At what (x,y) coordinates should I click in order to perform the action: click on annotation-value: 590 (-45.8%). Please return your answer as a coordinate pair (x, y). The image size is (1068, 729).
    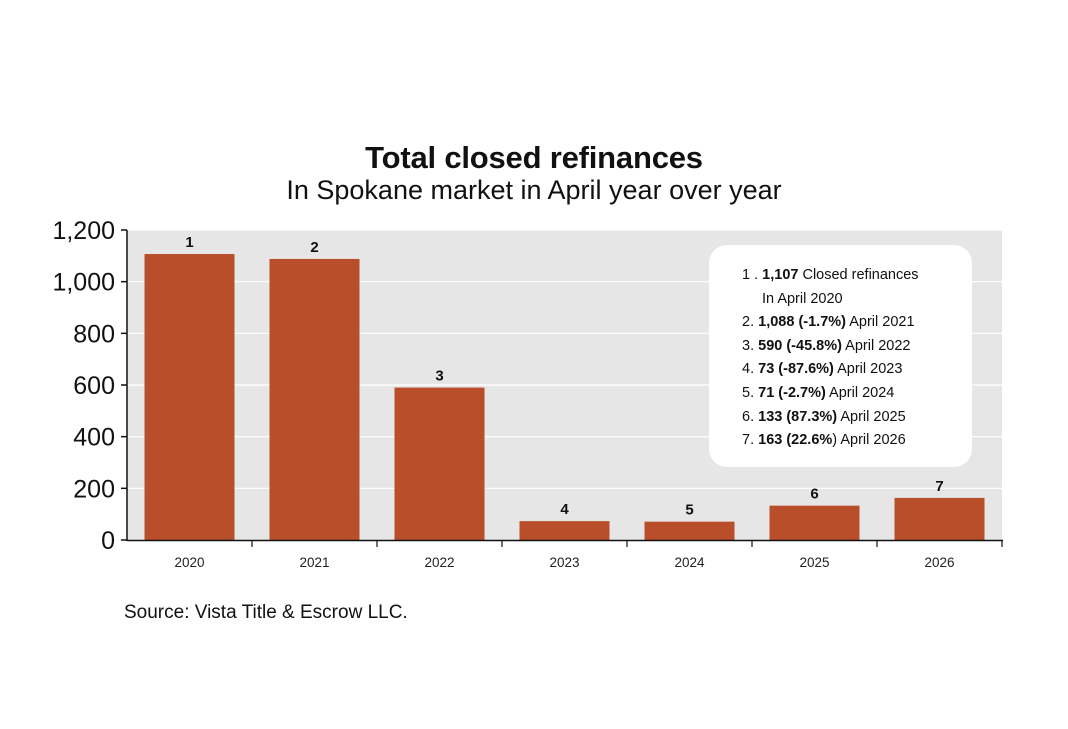
    Looking at the image, I should click on (800, 345).